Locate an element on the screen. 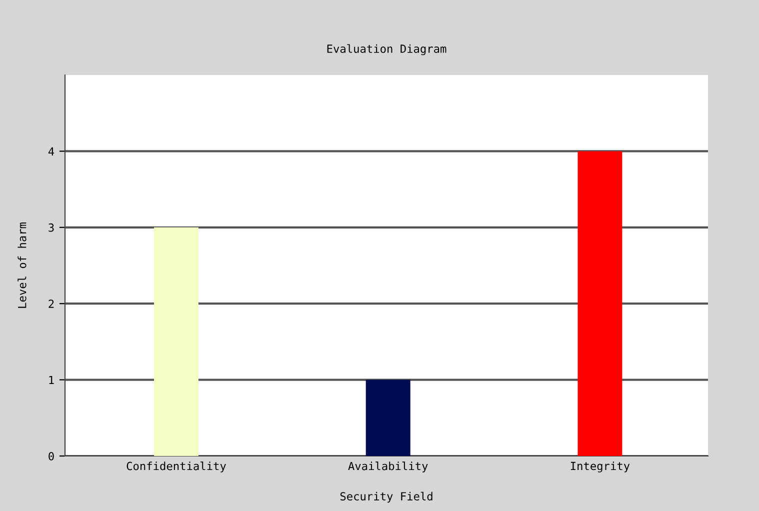 The width and height of the screenshot is (759, 511). y-tick-label: 4 is located at coordinates (51, 151).